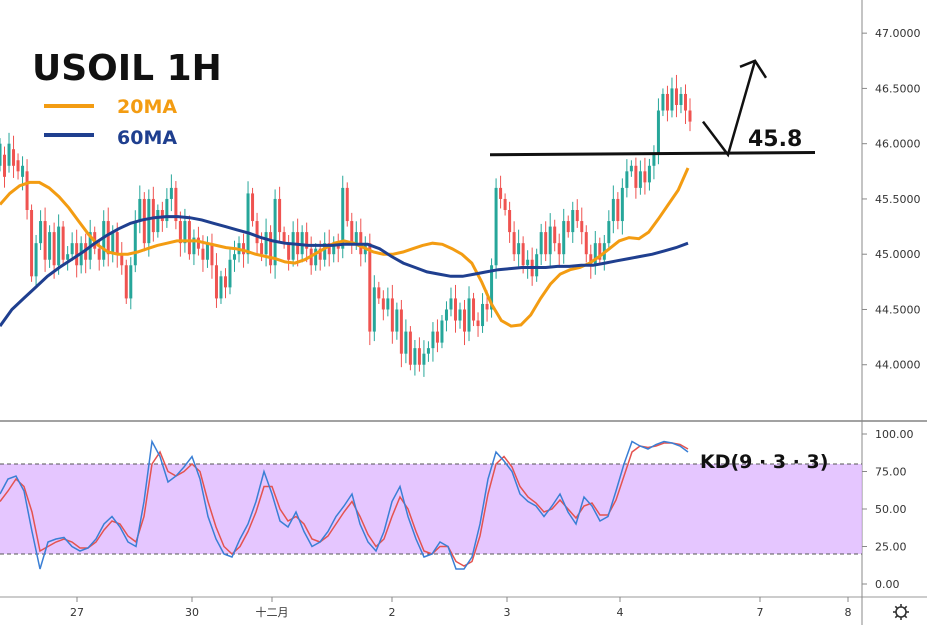  What do you see at coordinates (898, 199) in the screenshot?
I see `price-tick-label: 45.5000` at bounding box center [898, 199].